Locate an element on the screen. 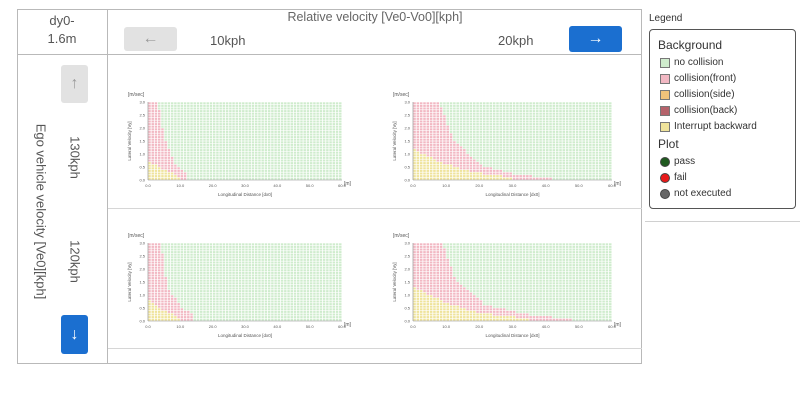  next-row-button: ↓ is located at coordinates (74, 334).